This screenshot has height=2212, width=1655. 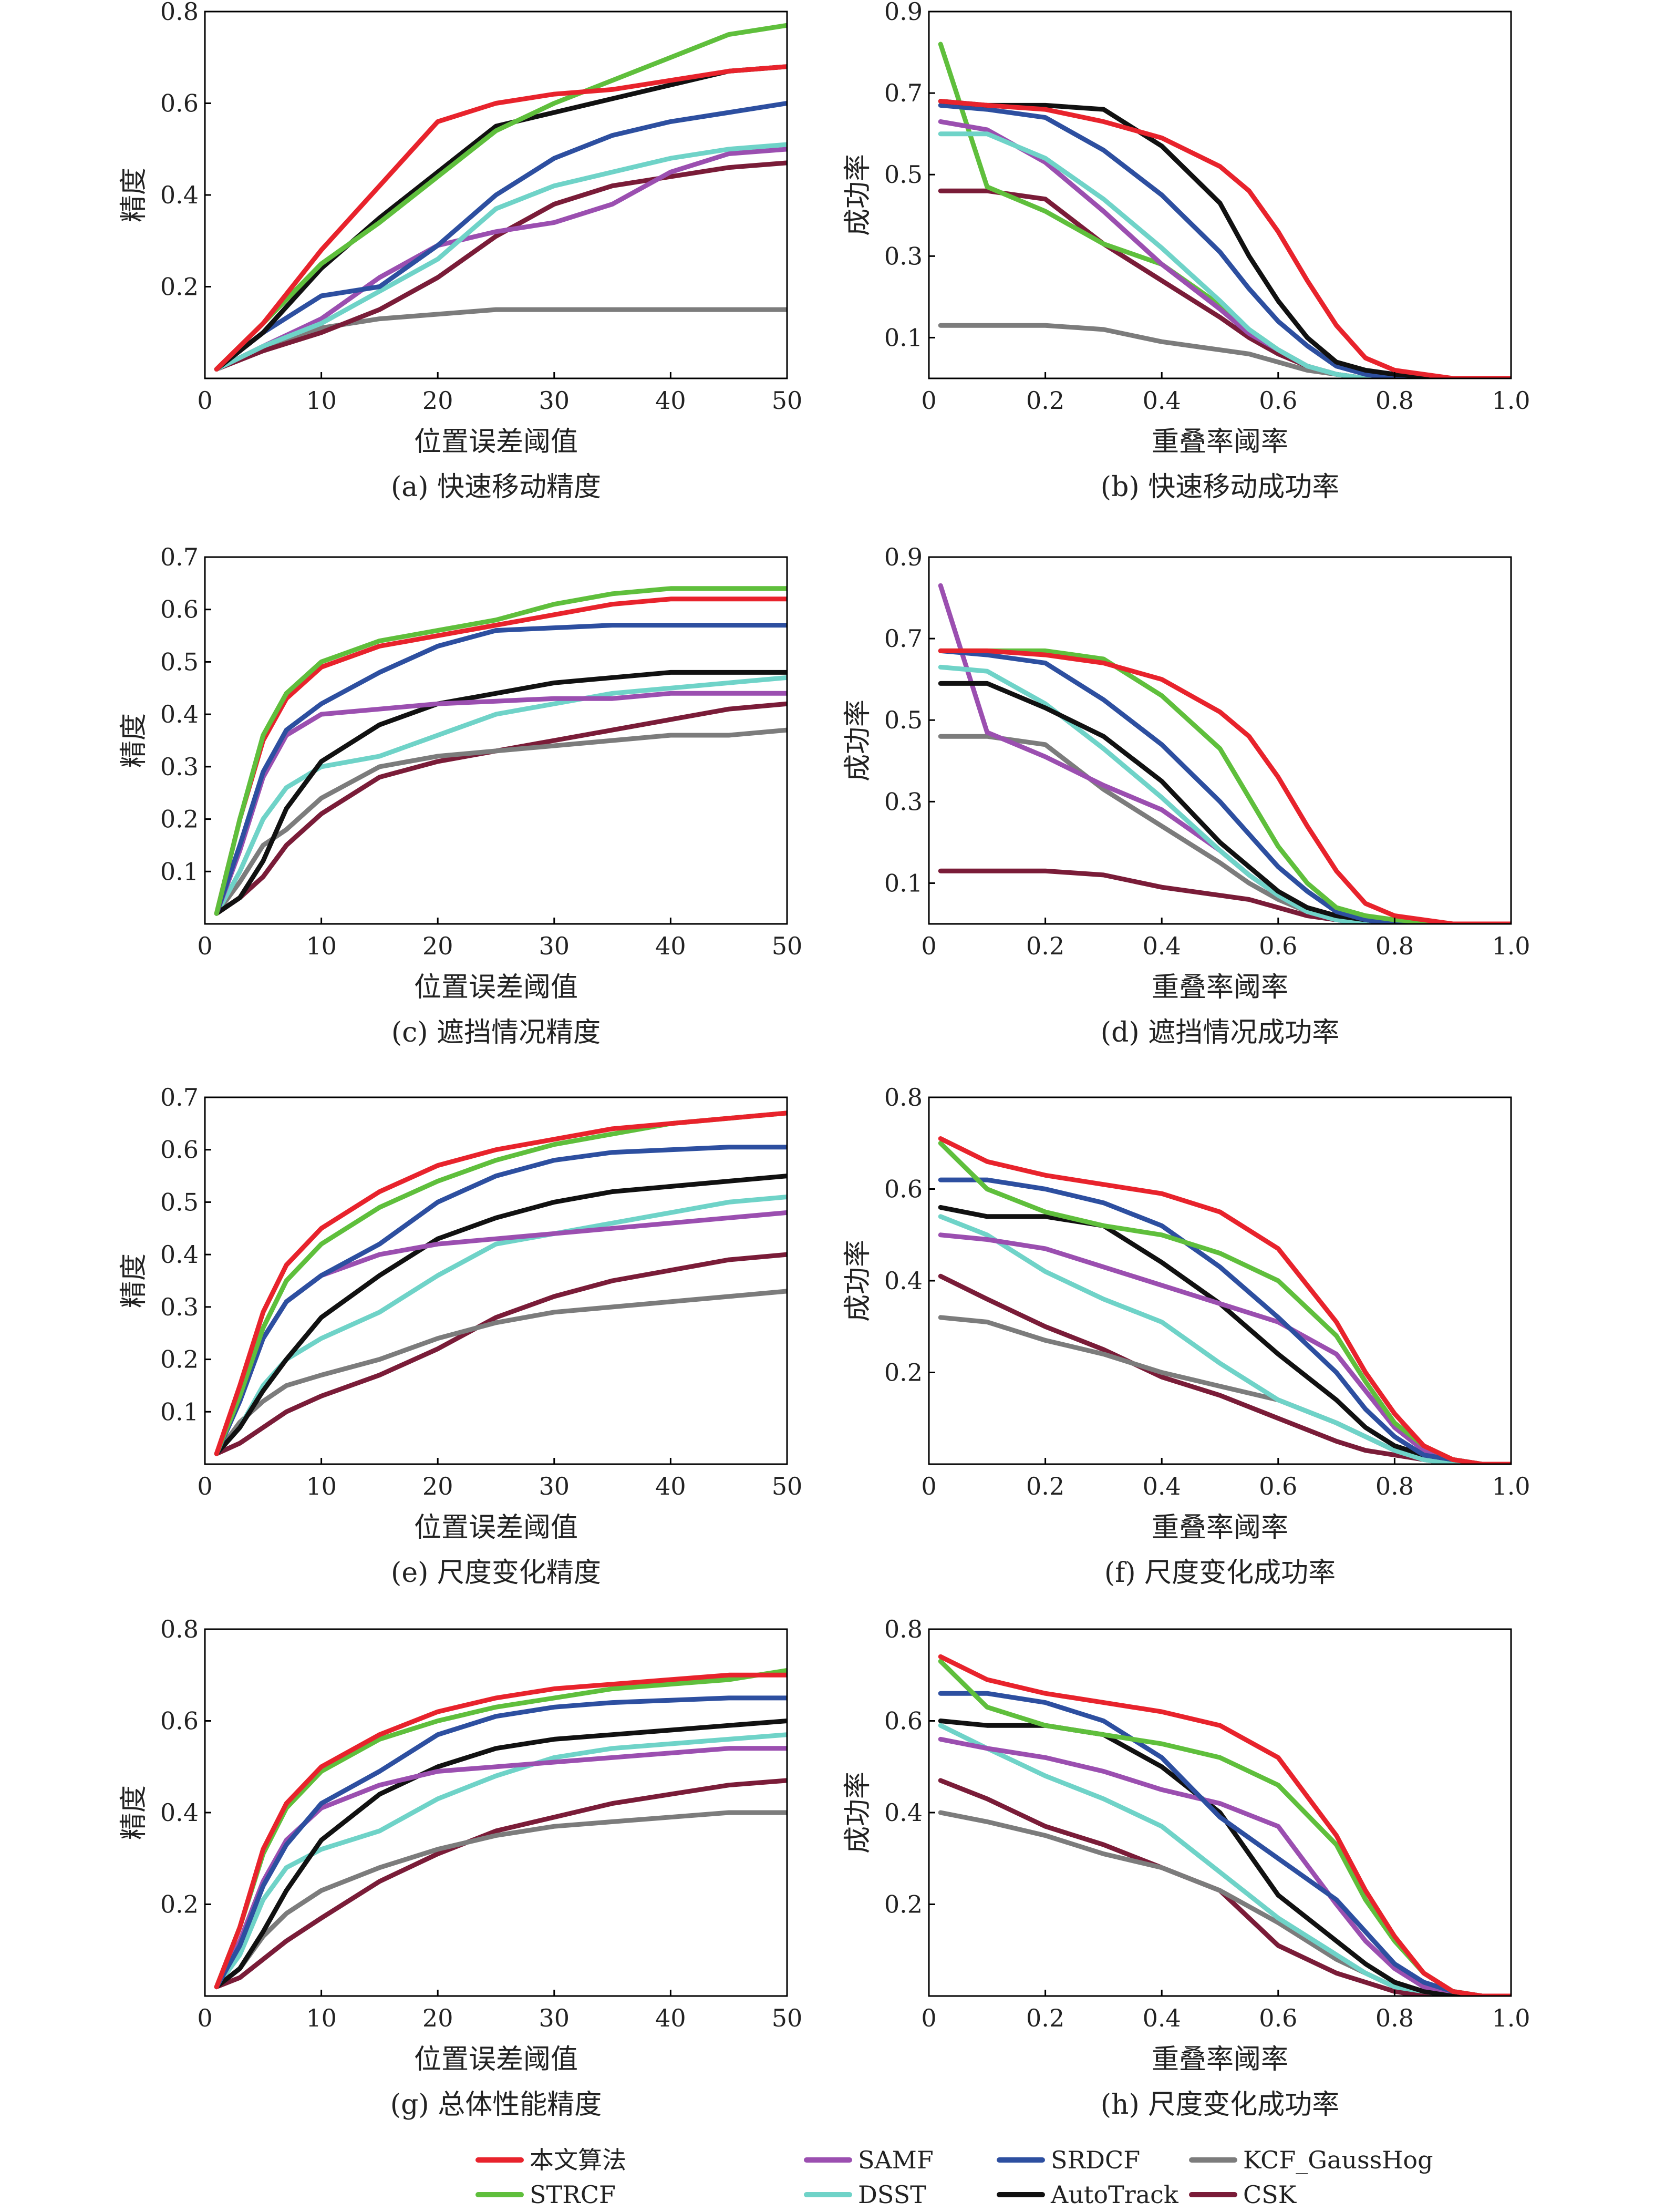 What do you see at coordinates (903, 337) in the screenshot?
I see `y-tick-label: 0.1` at bounding box center [903, 337].